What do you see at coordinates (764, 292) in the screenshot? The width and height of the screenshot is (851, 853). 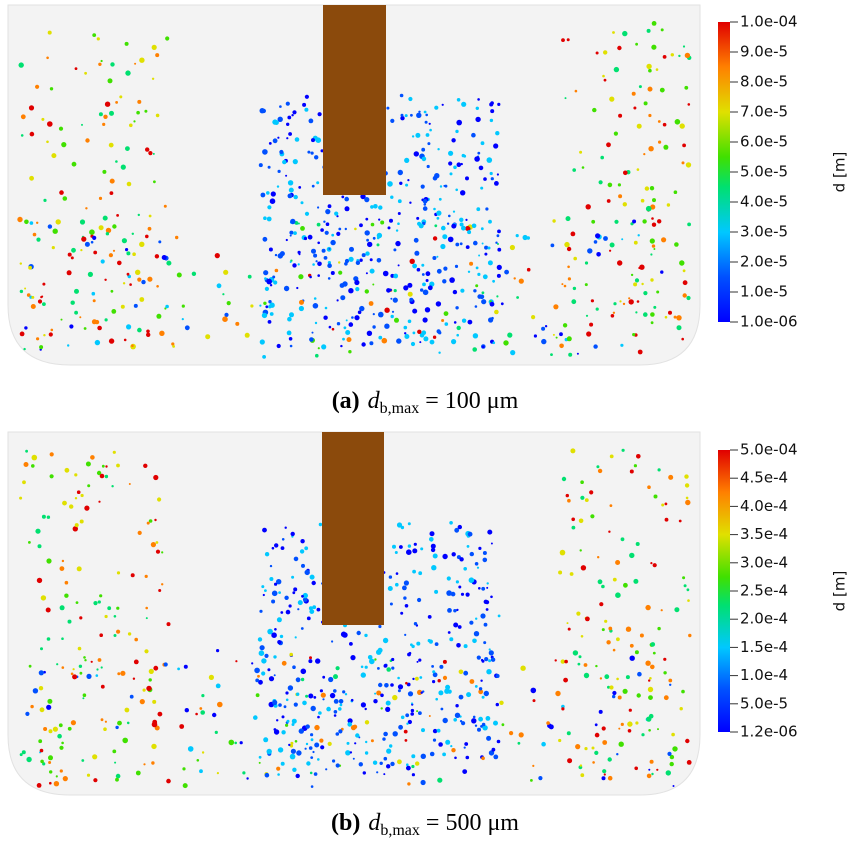 I see `colorbar-tick-label: 1.0e-5` at bounding box center [764, 292].